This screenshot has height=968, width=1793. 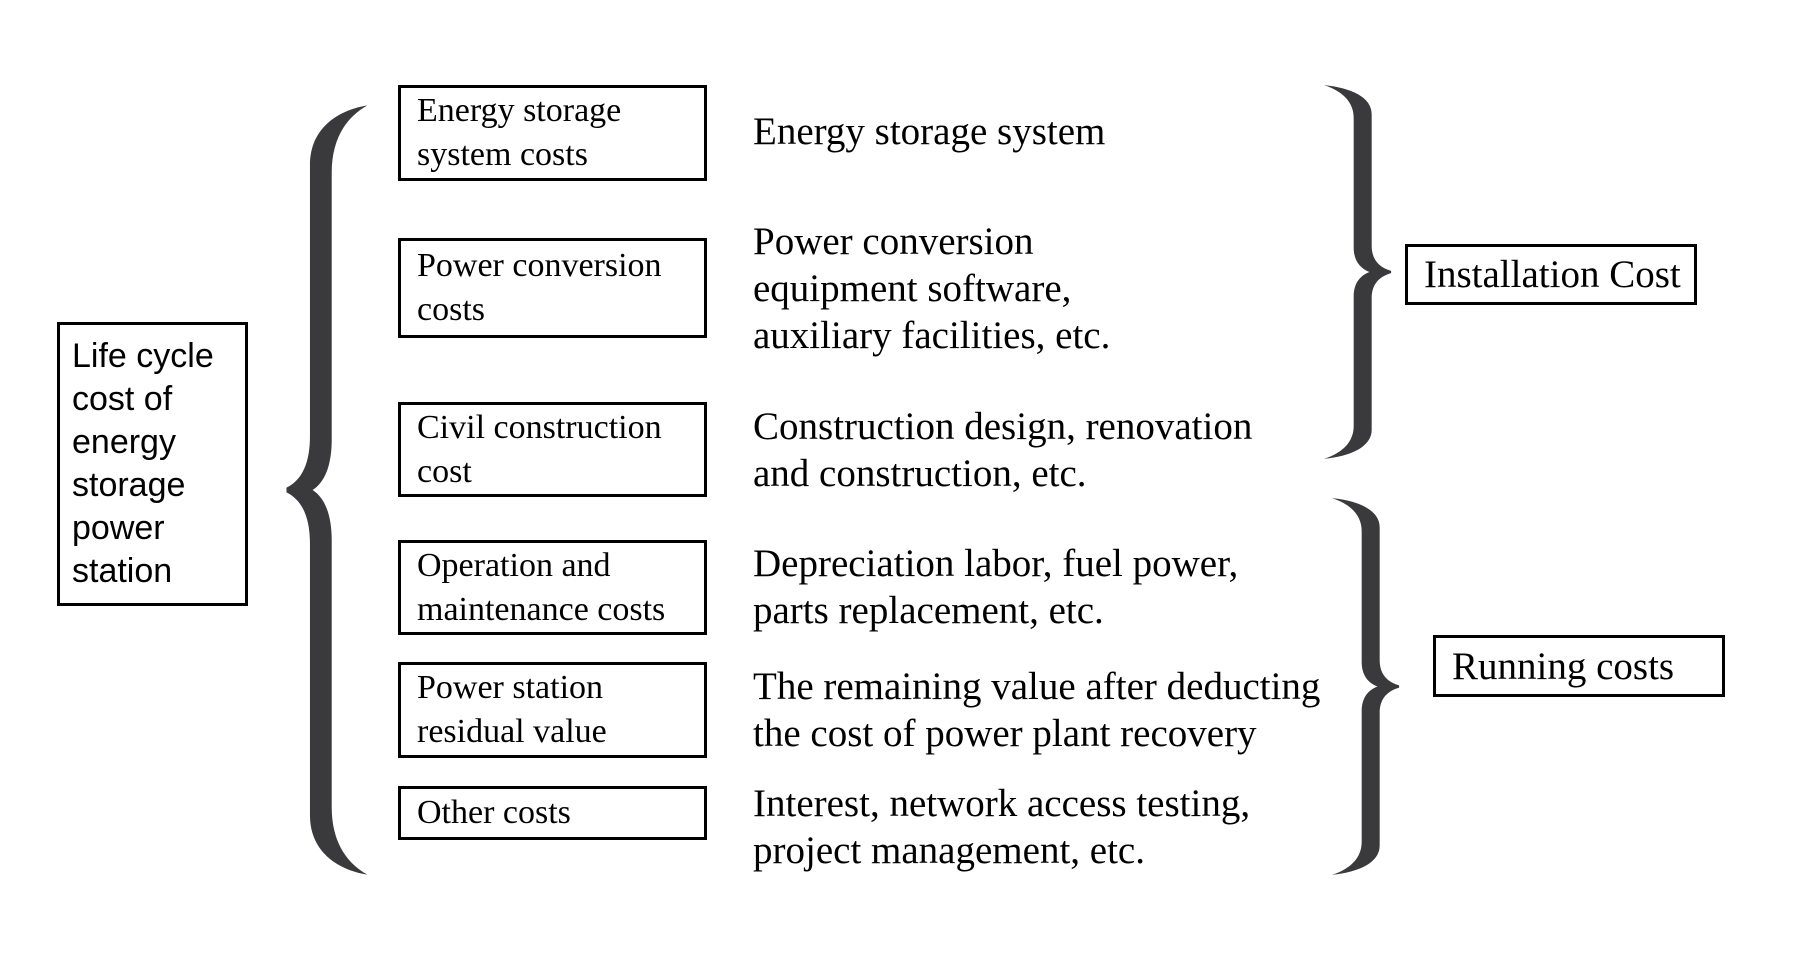 What do you see at coordinates (326, 490) in the screenshot?
I see `root-brace-icon` at bounding box center [326, 490].